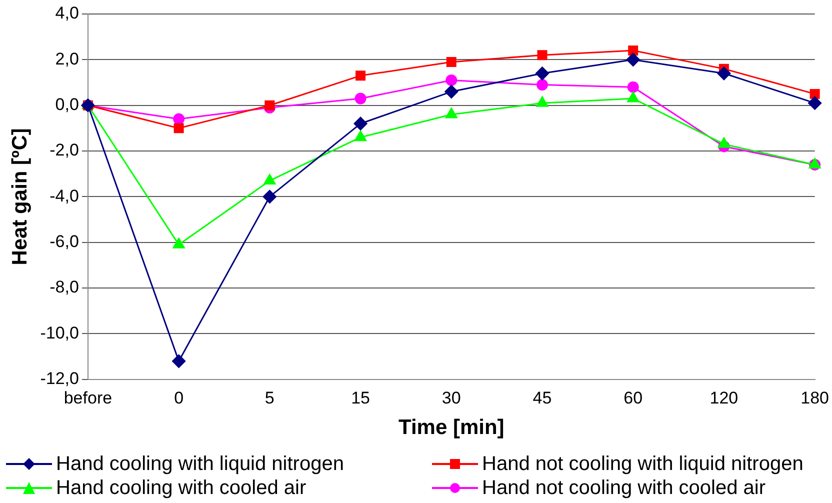 The height and width of the screenshot is (503, 832). What do you see at coordinates (67, 58) in the screenshot?
I see `y-tick-label: 2,0` at bounding box center [67, 58].